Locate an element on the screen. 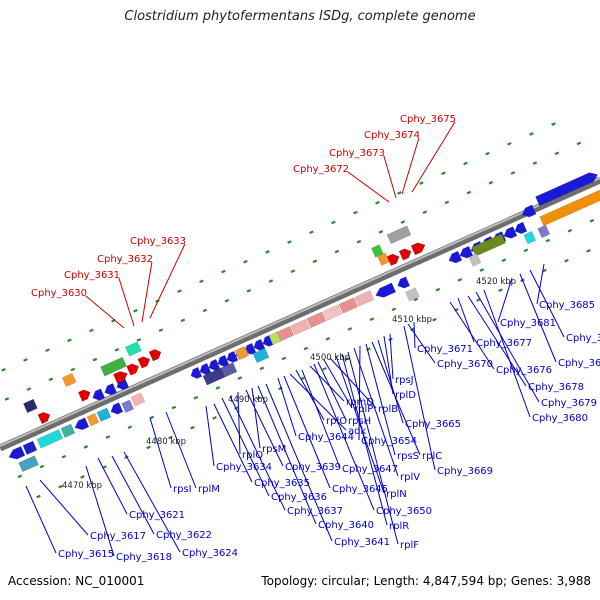 The height and width of the screenshot is (600, 600). gene-label-blue: Cphy_3677 is located at coordinates (504, 343).